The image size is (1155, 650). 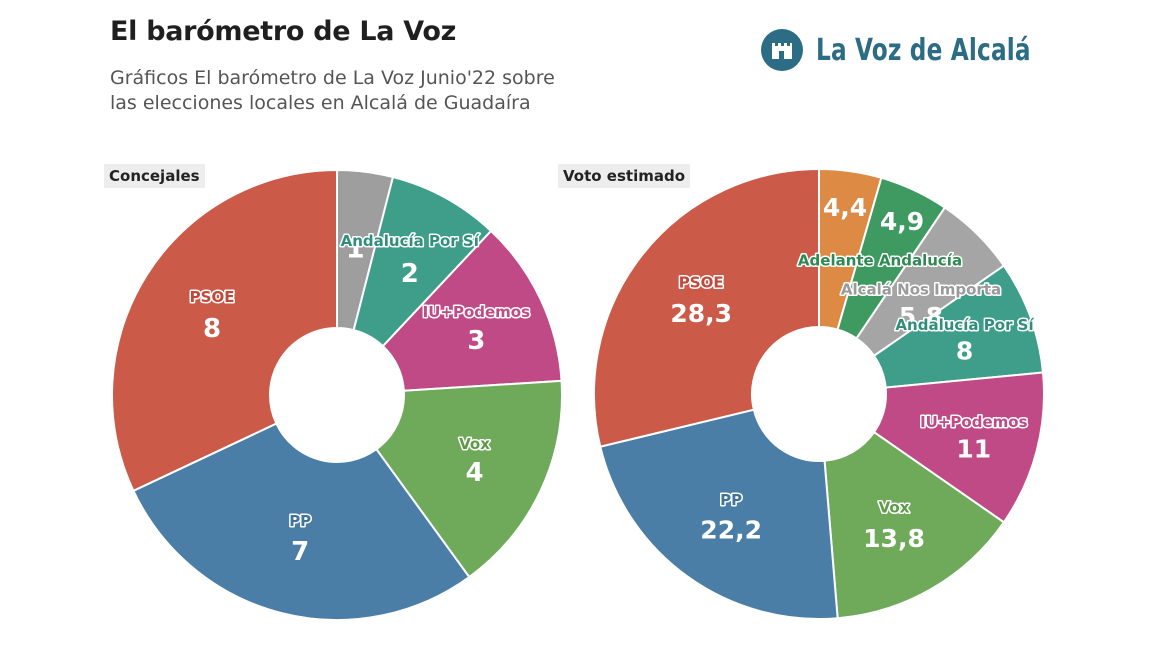 I want to click on slice-value-vox: 4, so click(x=474, y=473).